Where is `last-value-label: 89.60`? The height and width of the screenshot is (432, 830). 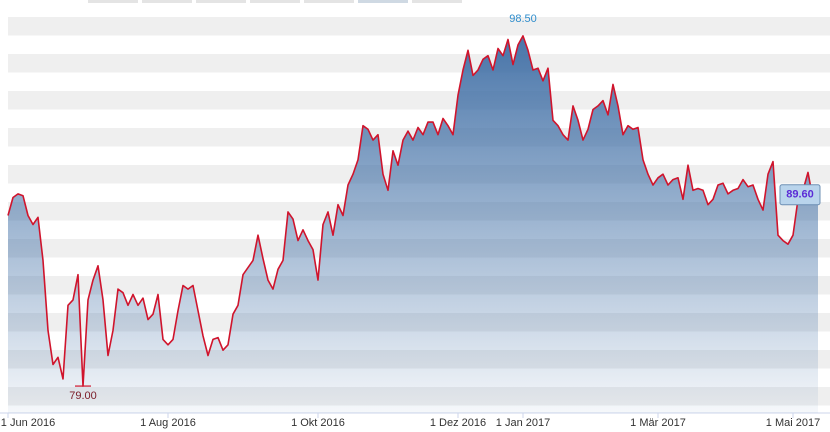 last-value-label: 89.60 is located at coordinates (800, 195).